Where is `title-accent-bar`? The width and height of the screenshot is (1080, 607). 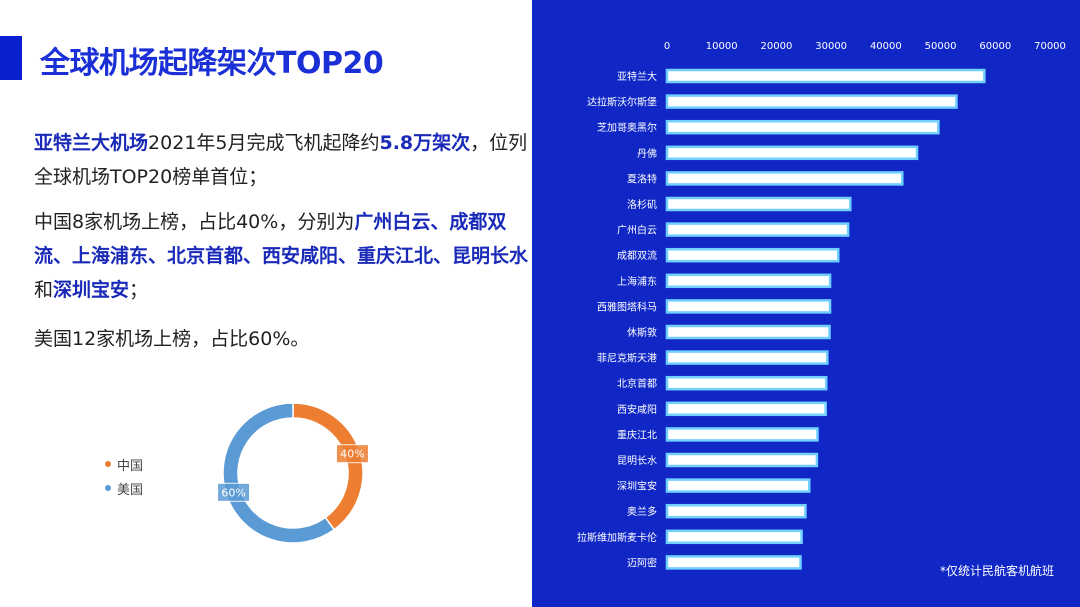
title-accent-bar is located at coordinates (11, 58).